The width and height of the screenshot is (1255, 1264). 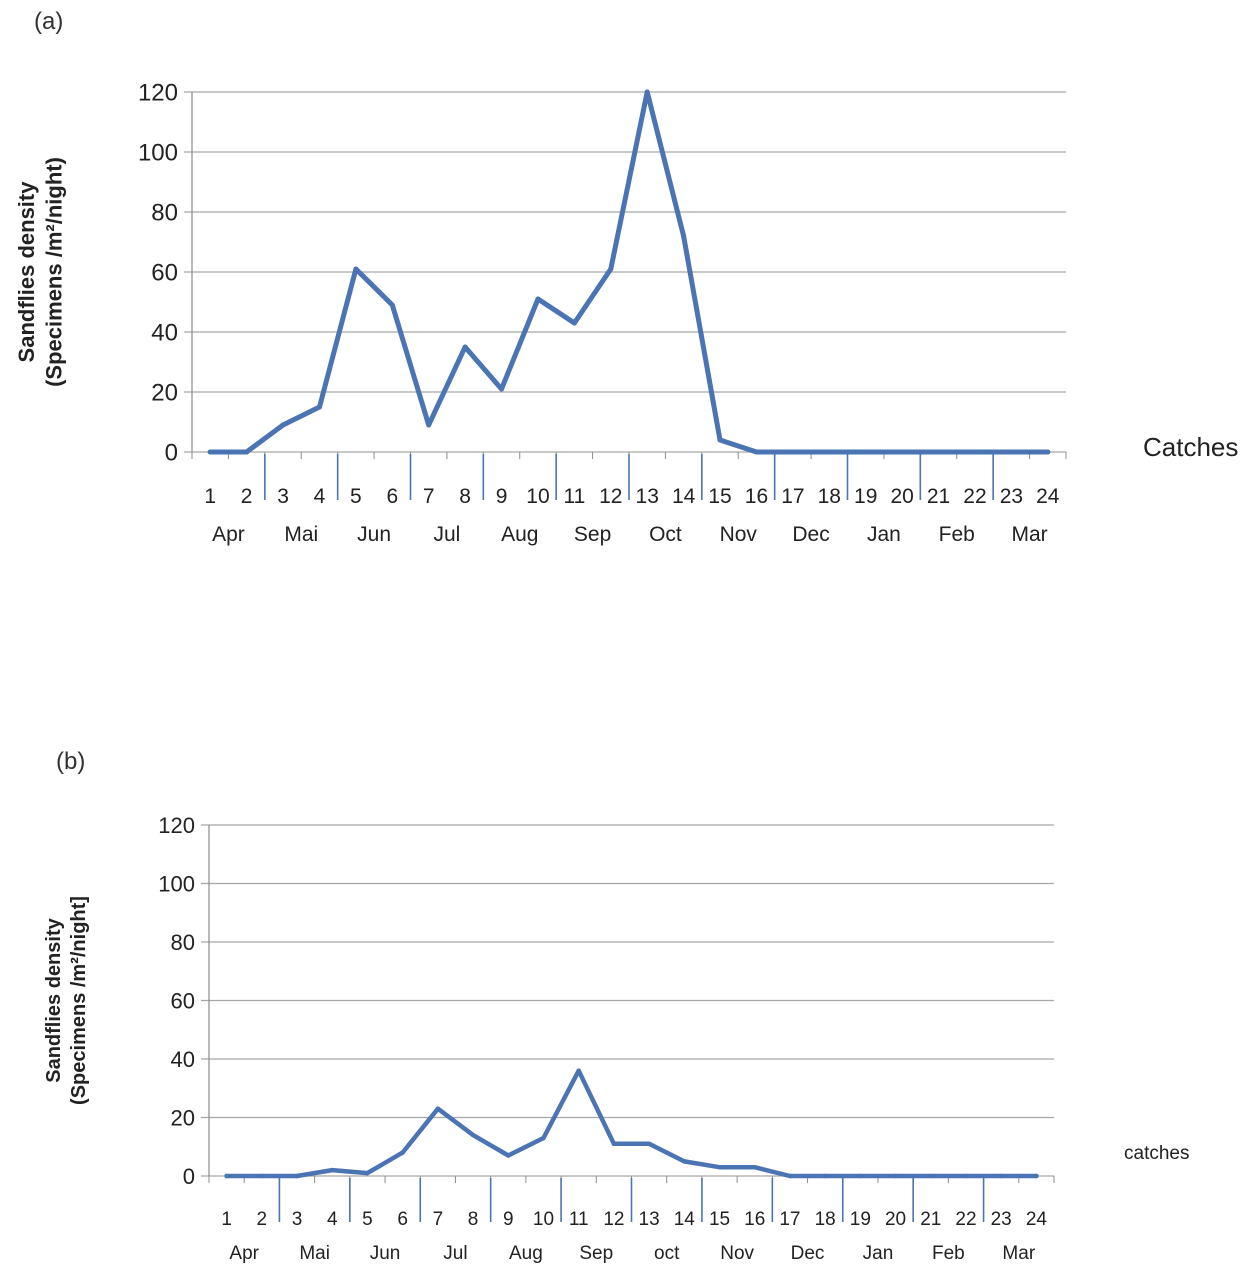 What do you see at coordinates (519, 534) in the screenshot?
I see `month-label: Aug` at bounding box center [519, 534].